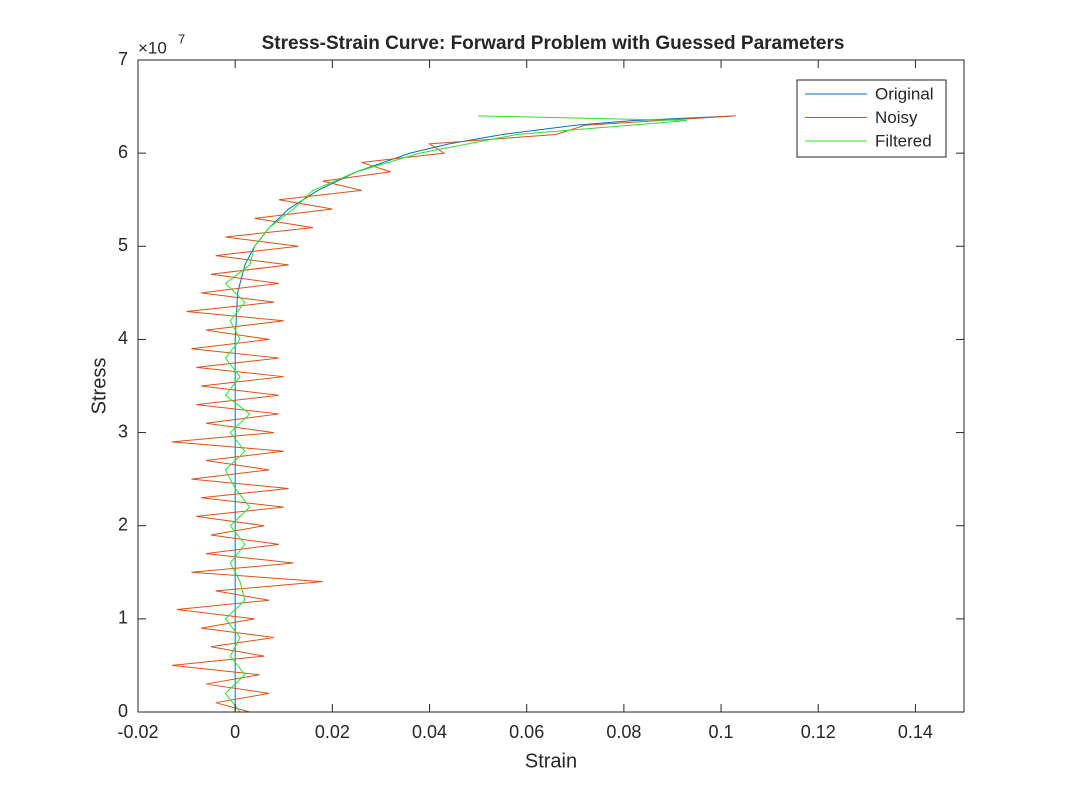  Describe the element at coordinates (721, 732) in the screenshot. I see `x-tick-label: 0.1` at that location.